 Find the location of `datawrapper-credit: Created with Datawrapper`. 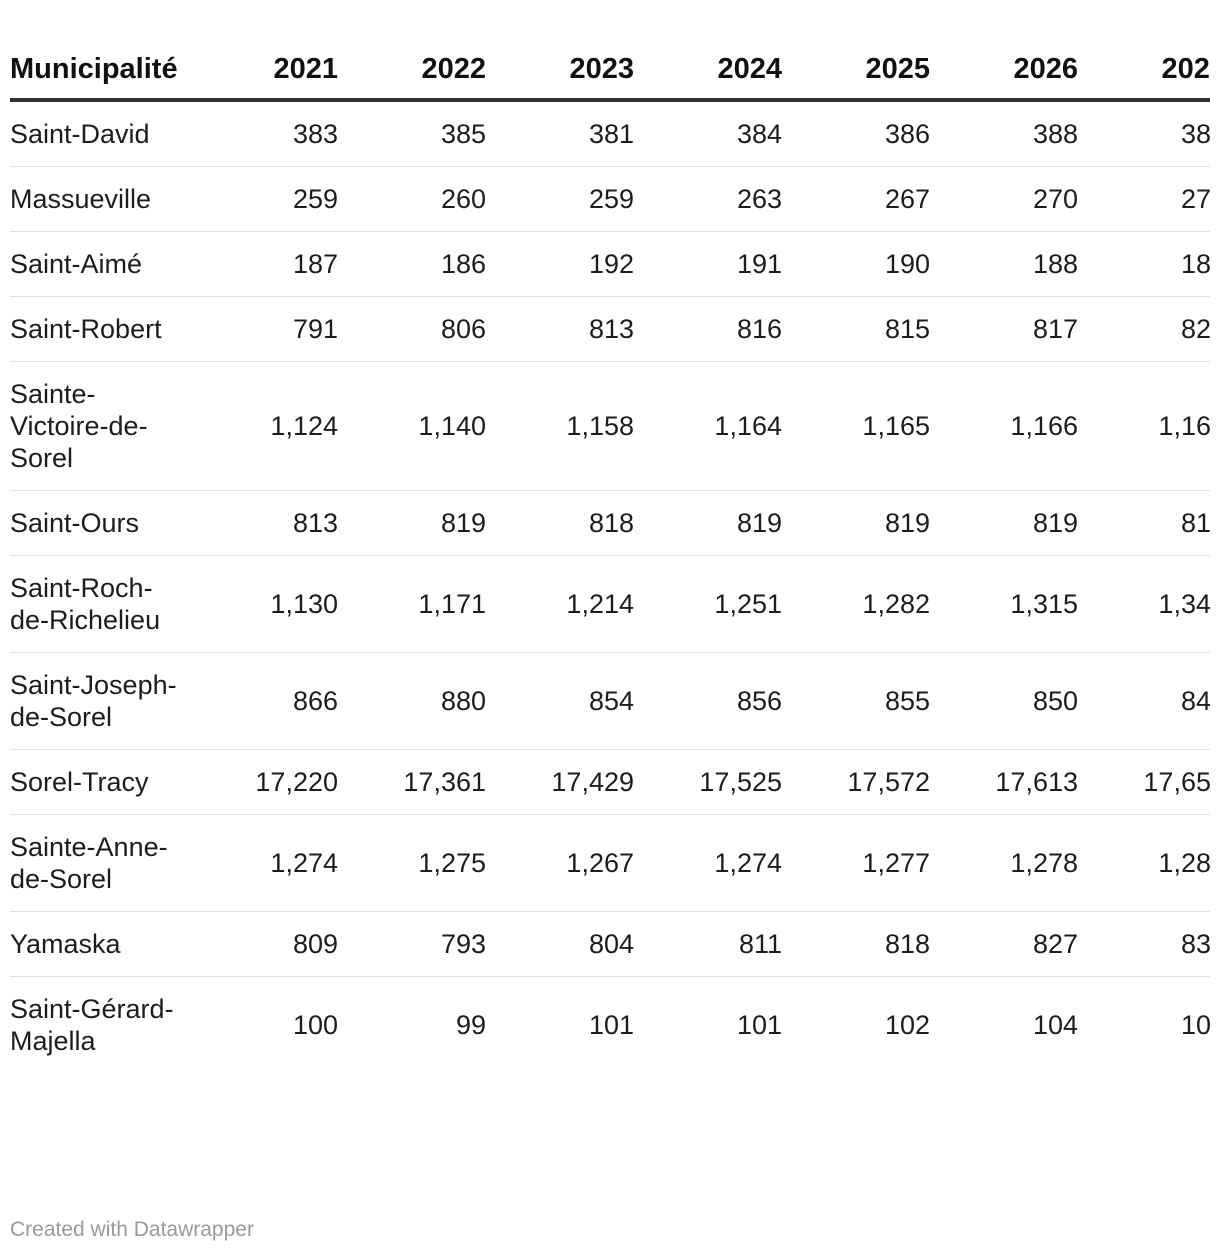

datawrapper-credit: Created with Datawrapper is located at coordinates (132, 1229).